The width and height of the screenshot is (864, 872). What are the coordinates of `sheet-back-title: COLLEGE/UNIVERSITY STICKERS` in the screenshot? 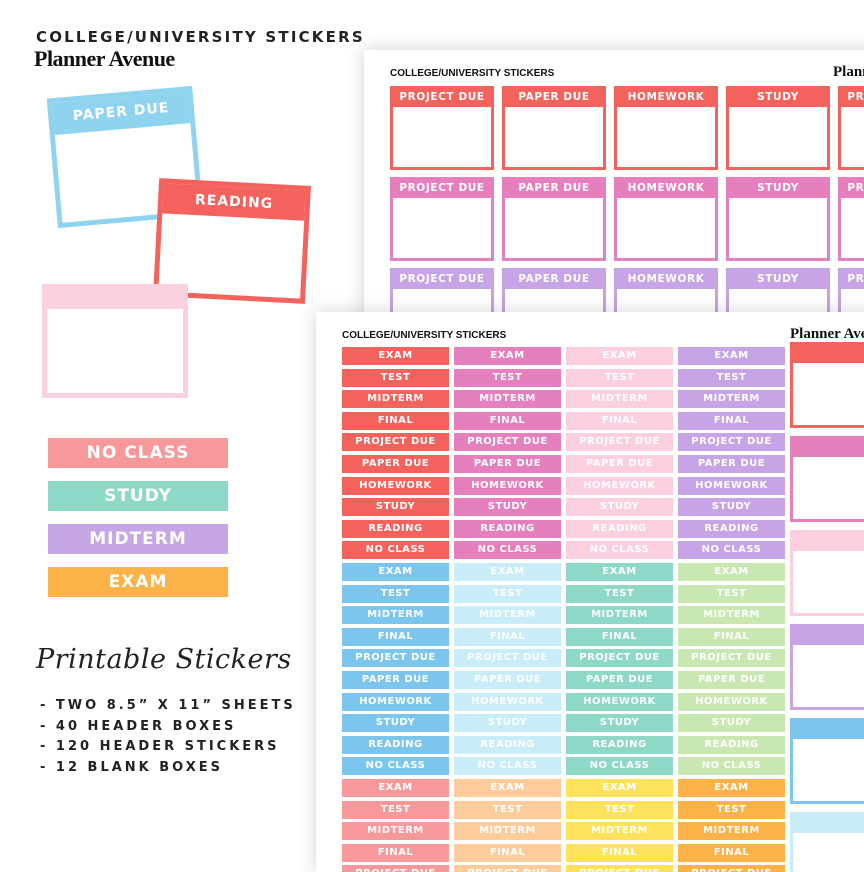 It's located at (472, 73).